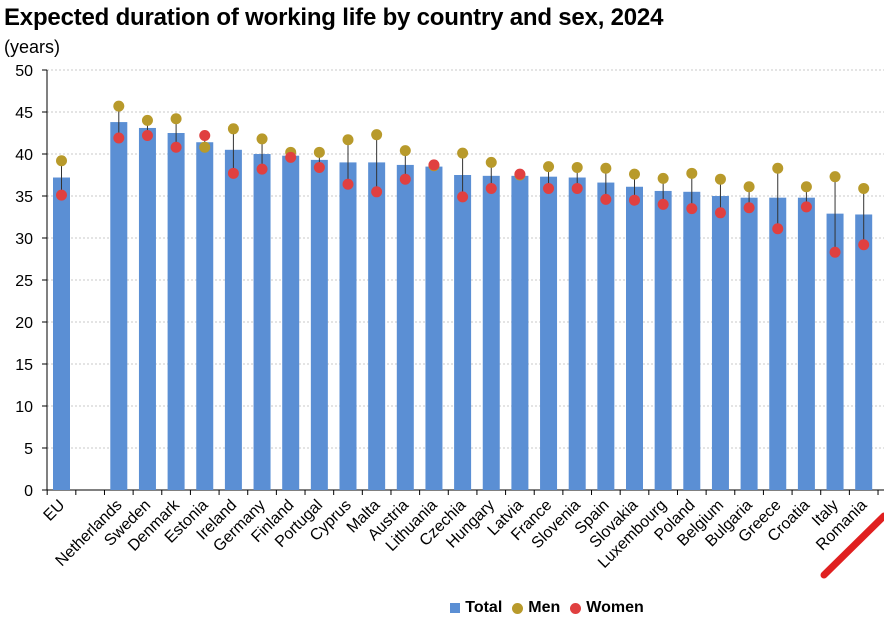 The height and width of the screenshot is (629, 884). Describe the element at coordinates (692, 341) in the screenshot. I see `bar-total-poland` at that location.